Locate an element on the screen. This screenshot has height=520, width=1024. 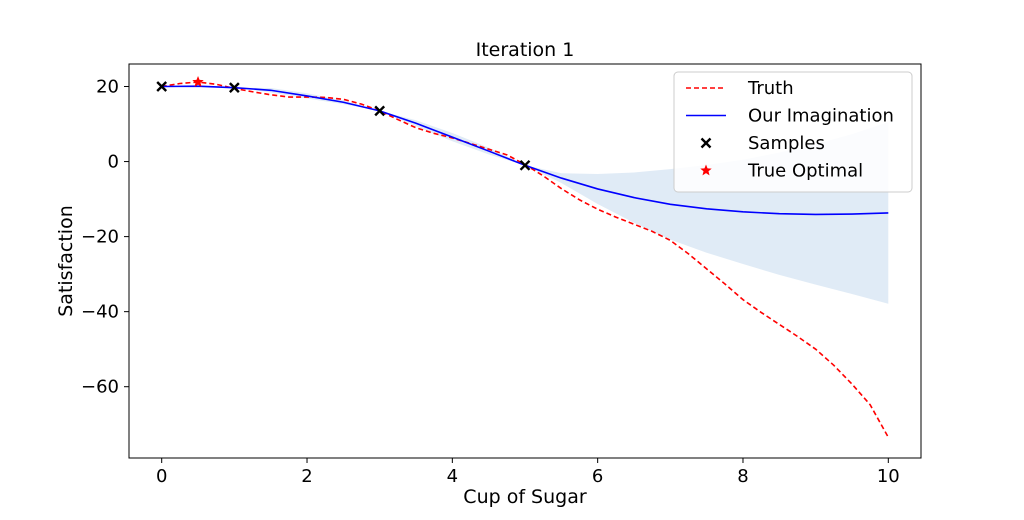
x-tick-label: 8 is located at coordinates (742, 476).